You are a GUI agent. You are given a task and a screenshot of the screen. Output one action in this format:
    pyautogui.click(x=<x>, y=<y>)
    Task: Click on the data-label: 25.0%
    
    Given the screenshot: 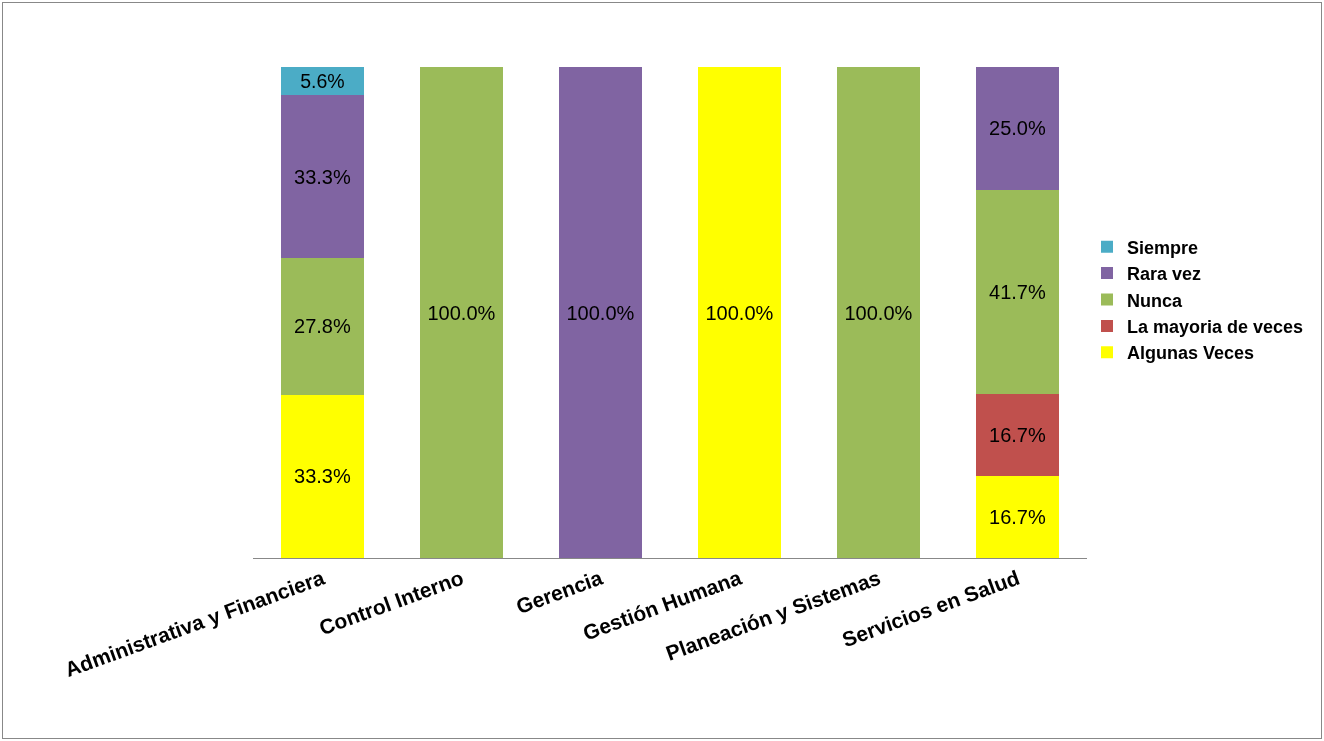 What is the action you would take?
    pyautogui.click(x=1017, y=128)
    